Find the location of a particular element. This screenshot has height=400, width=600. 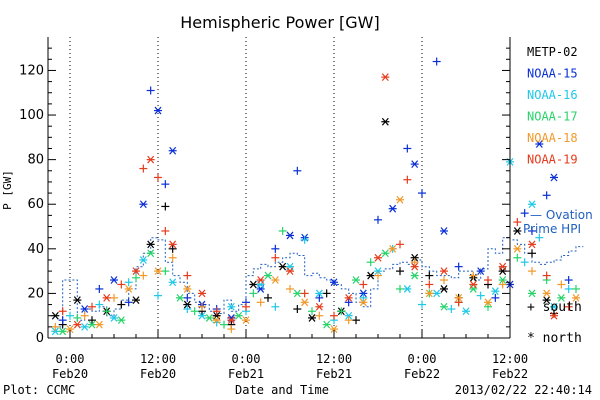

x-tick-date-4: Feb22 is located at coordinates (422, 374).